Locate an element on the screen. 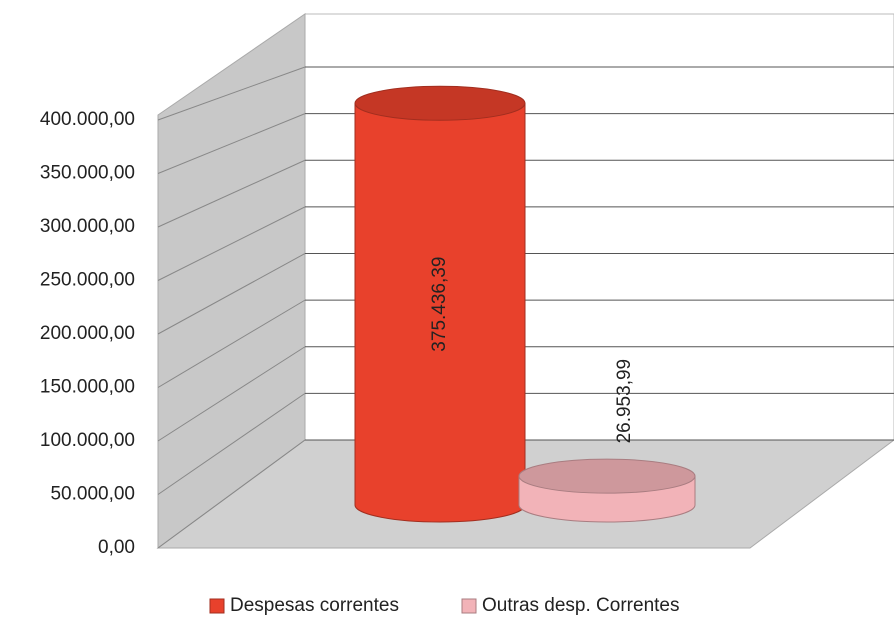  y-tick-label: 400.000,00 is located at coordinates (87, 119).